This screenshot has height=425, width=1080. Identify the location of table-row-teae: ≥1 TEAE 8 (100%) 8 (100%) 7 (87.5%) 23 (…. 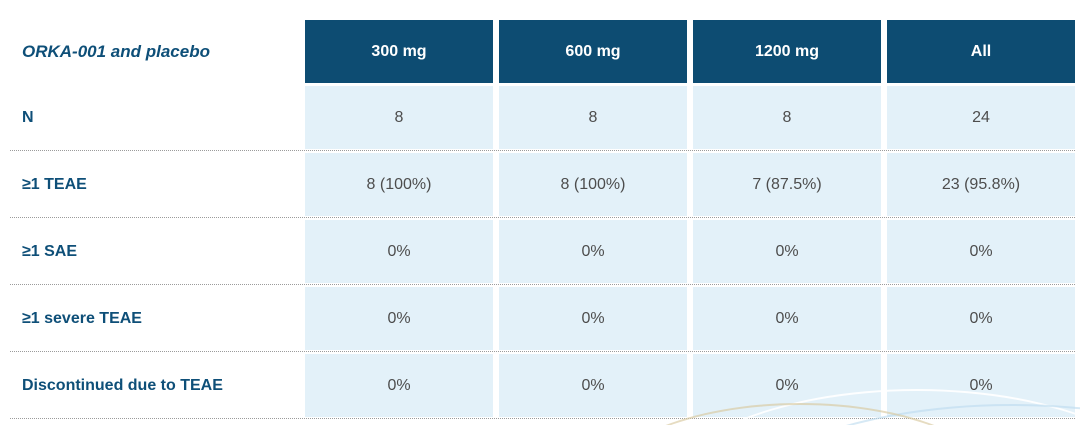
(542, 184).